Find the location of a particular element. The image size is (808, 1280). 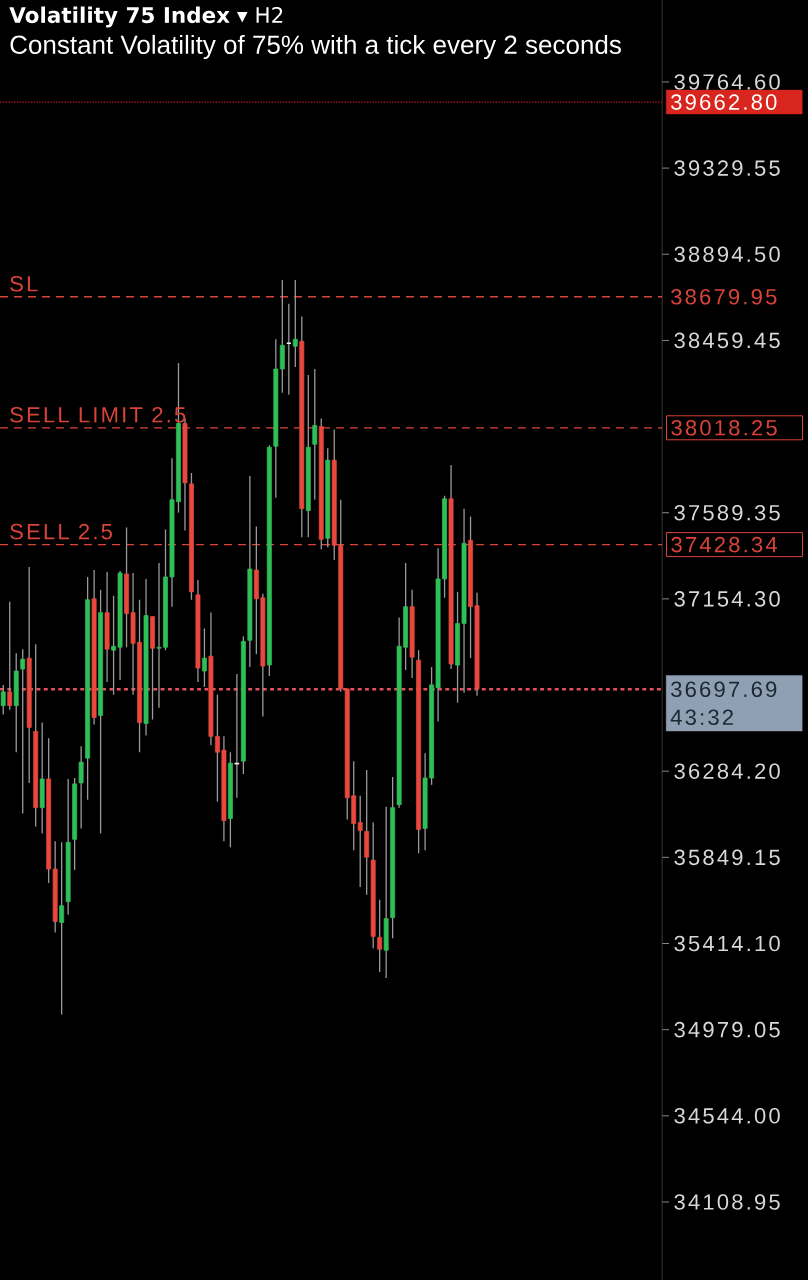

ref-line-label: SELL 2.5 is located at coordinates (61, 531).